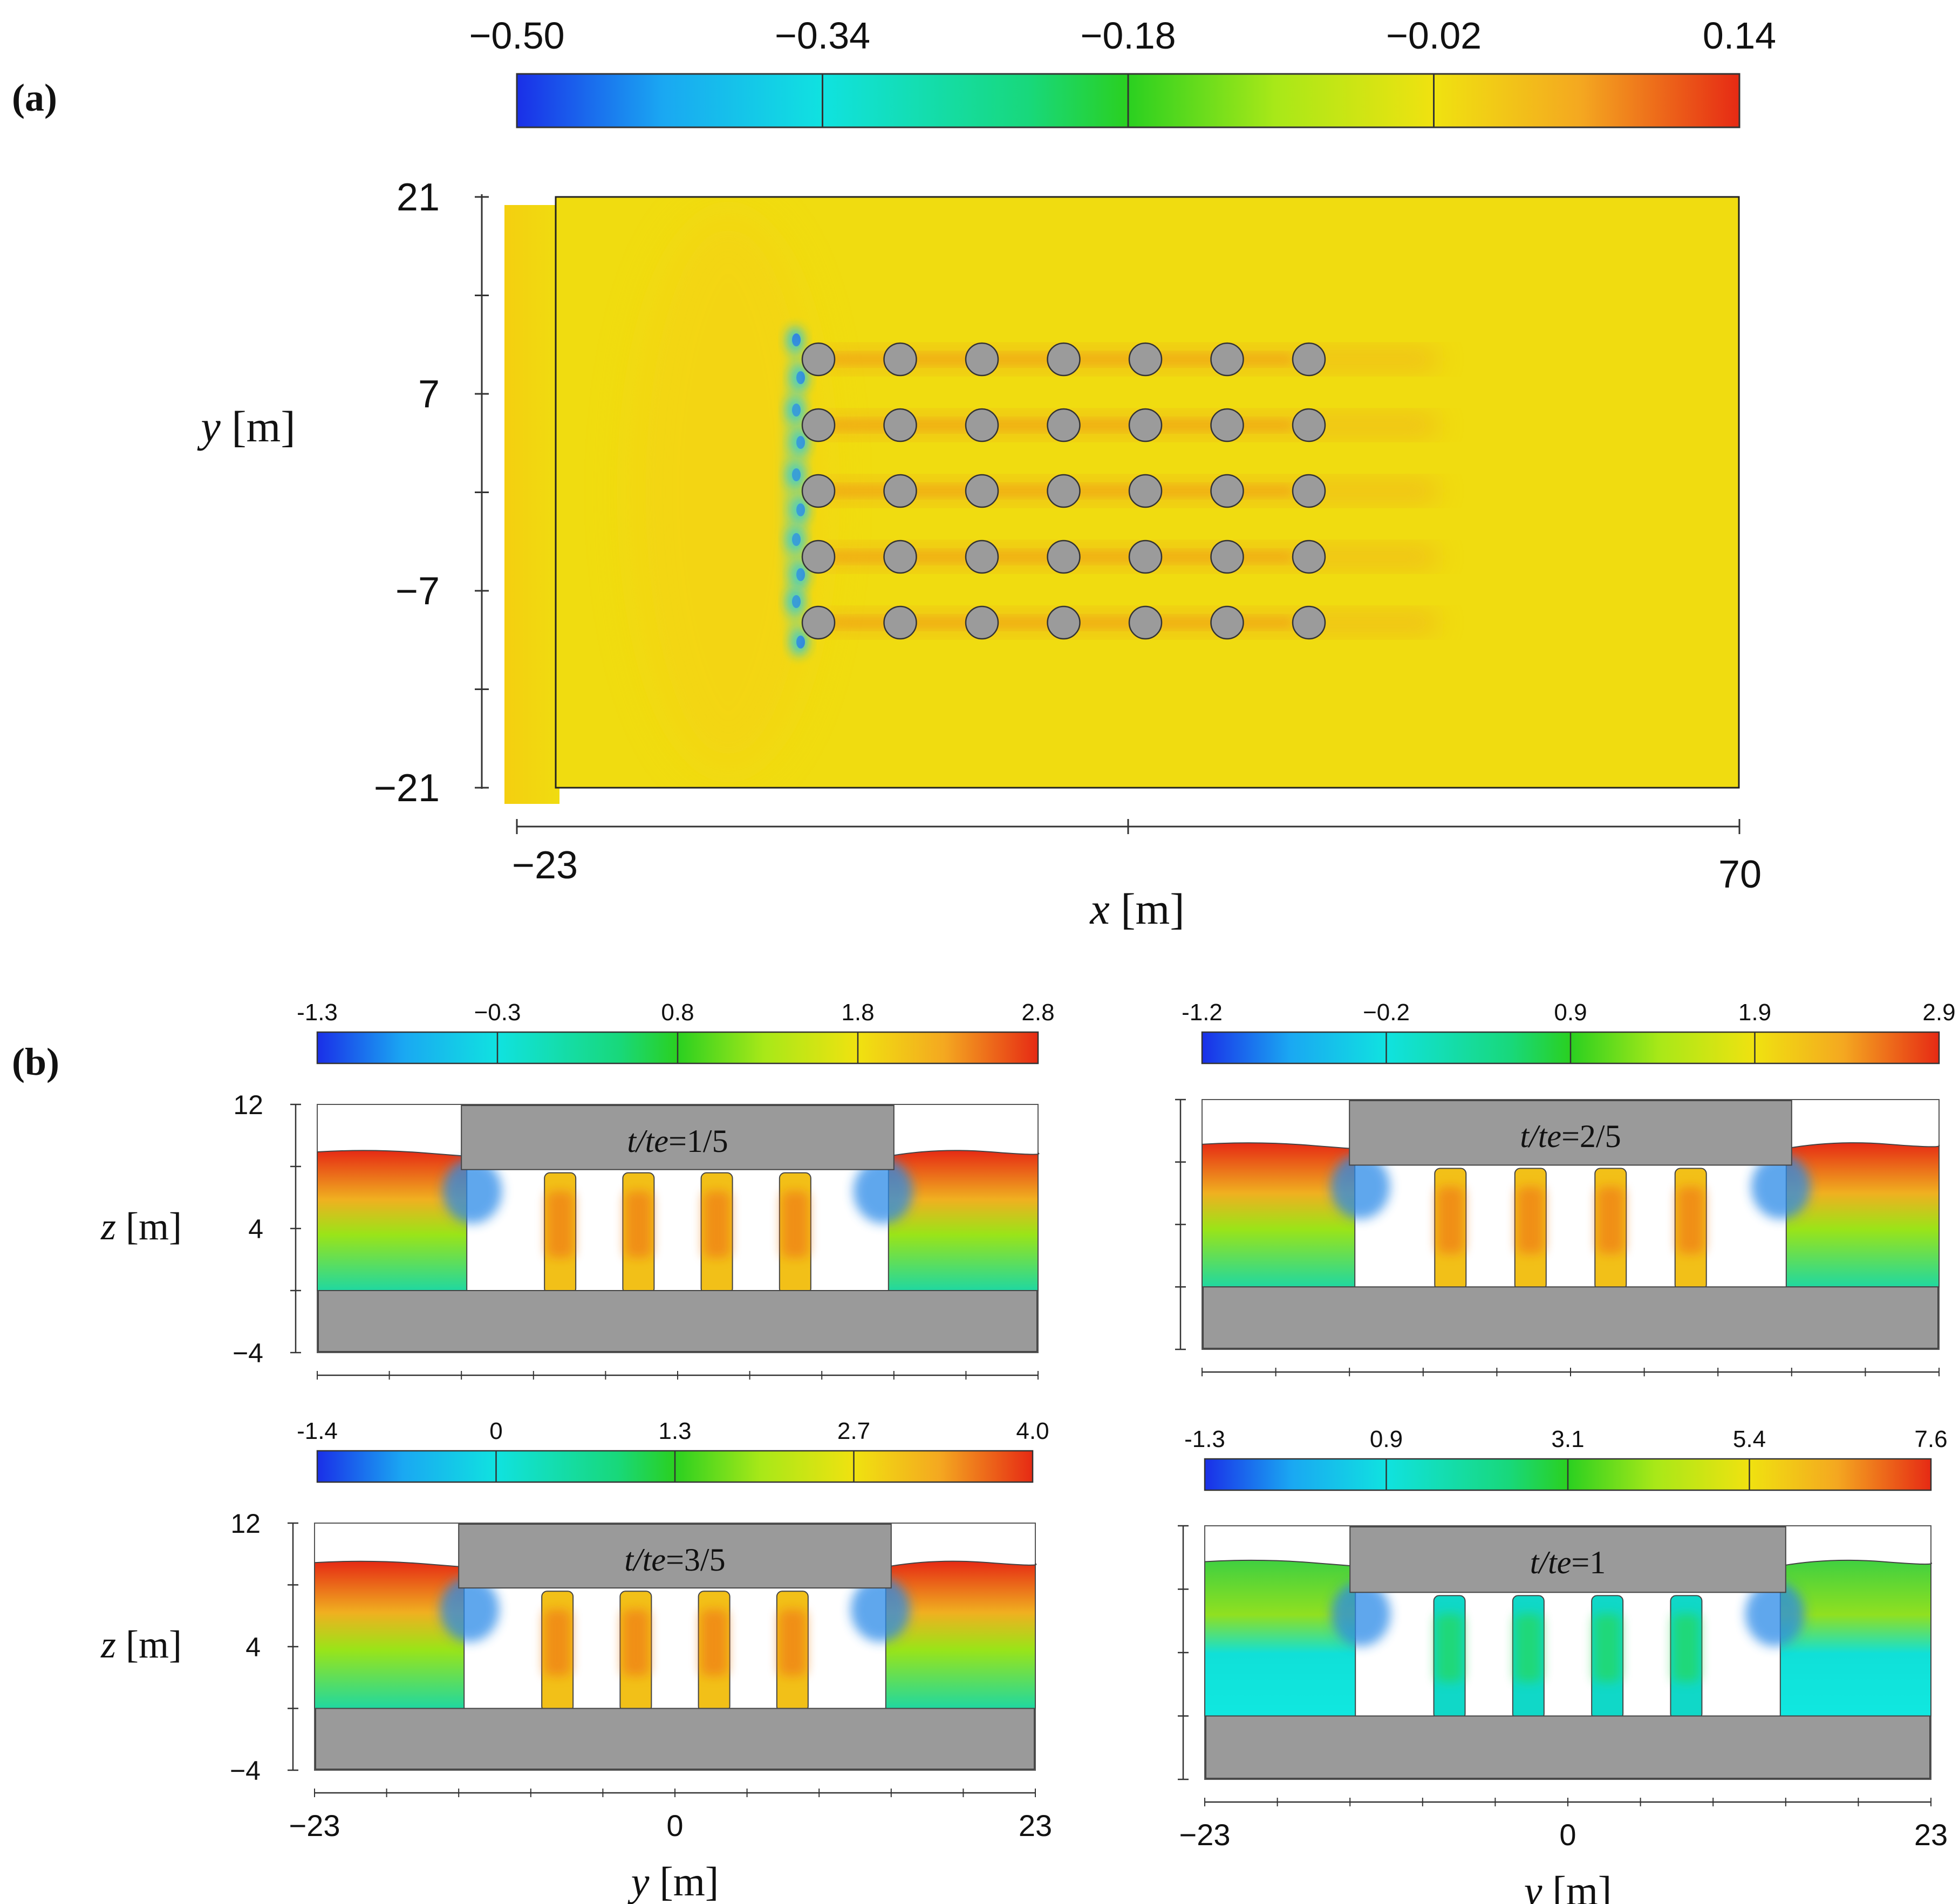 The image size is (1959, 1904). I want to click on colorbar-tick-label: −0.2, so click(1386, 1012).